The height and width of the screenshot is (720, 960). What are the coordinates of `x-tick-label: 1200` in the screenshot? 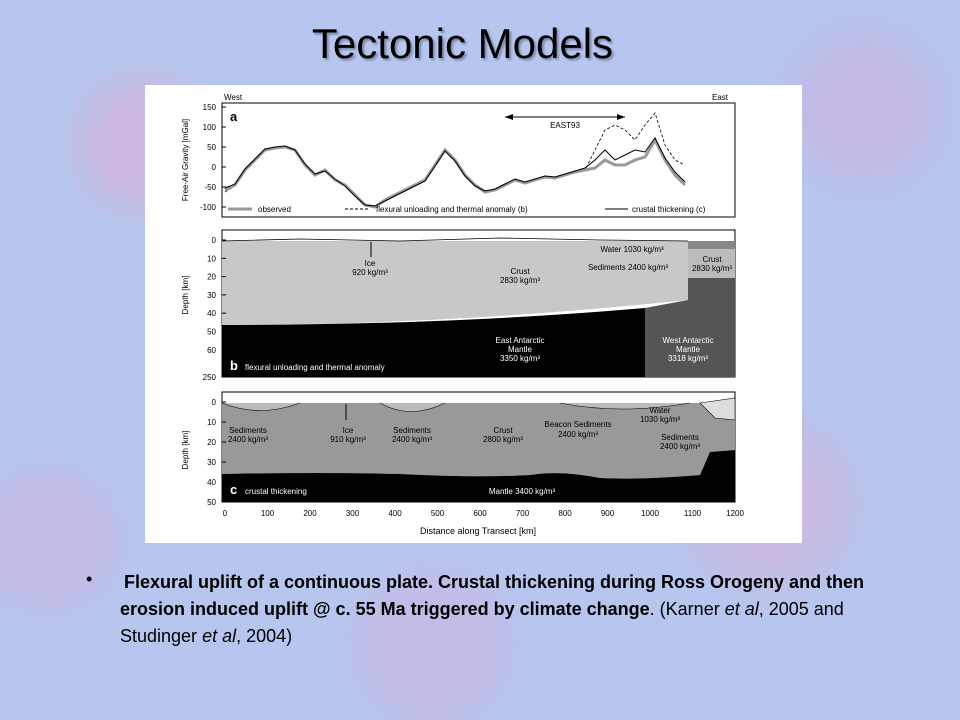 It's located at (735, 513).